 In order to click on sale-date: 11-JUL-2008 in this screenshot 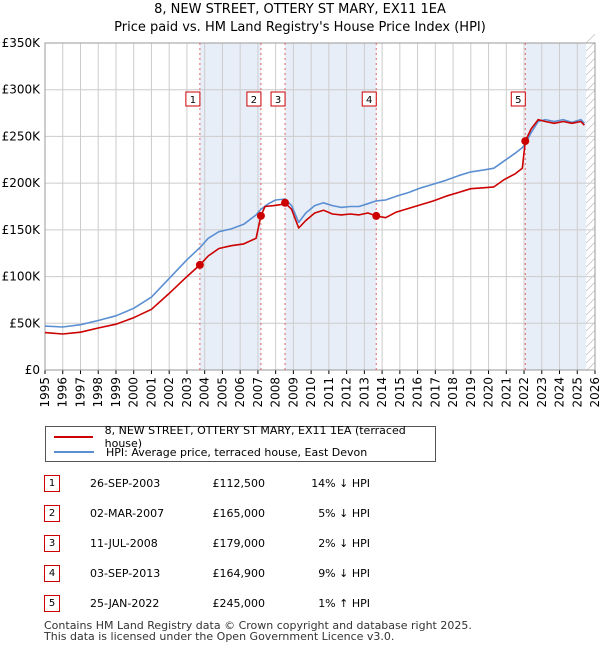, I will do `click(124, 543)`.